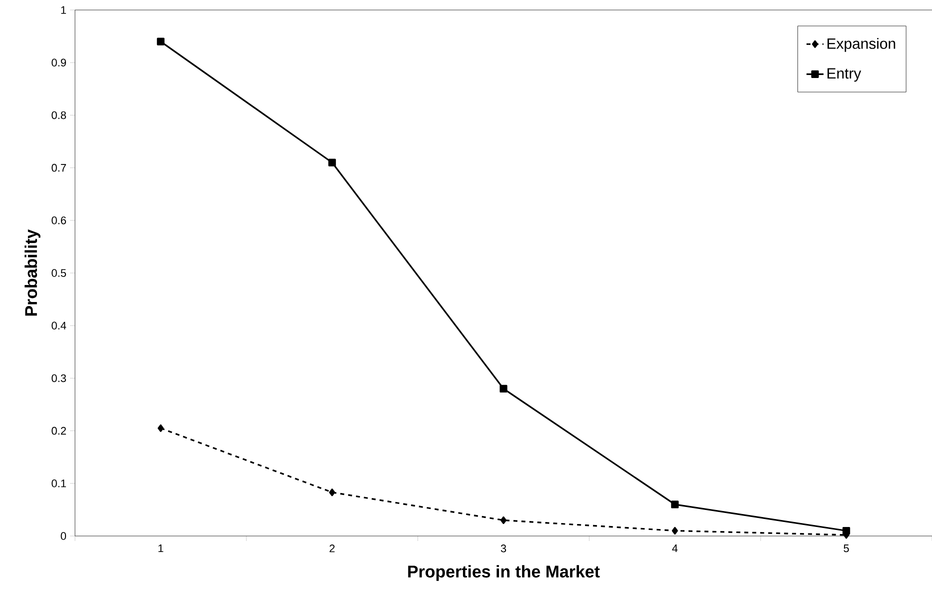  I want to click on y-tick-label: 0.4, so click(59, 326).